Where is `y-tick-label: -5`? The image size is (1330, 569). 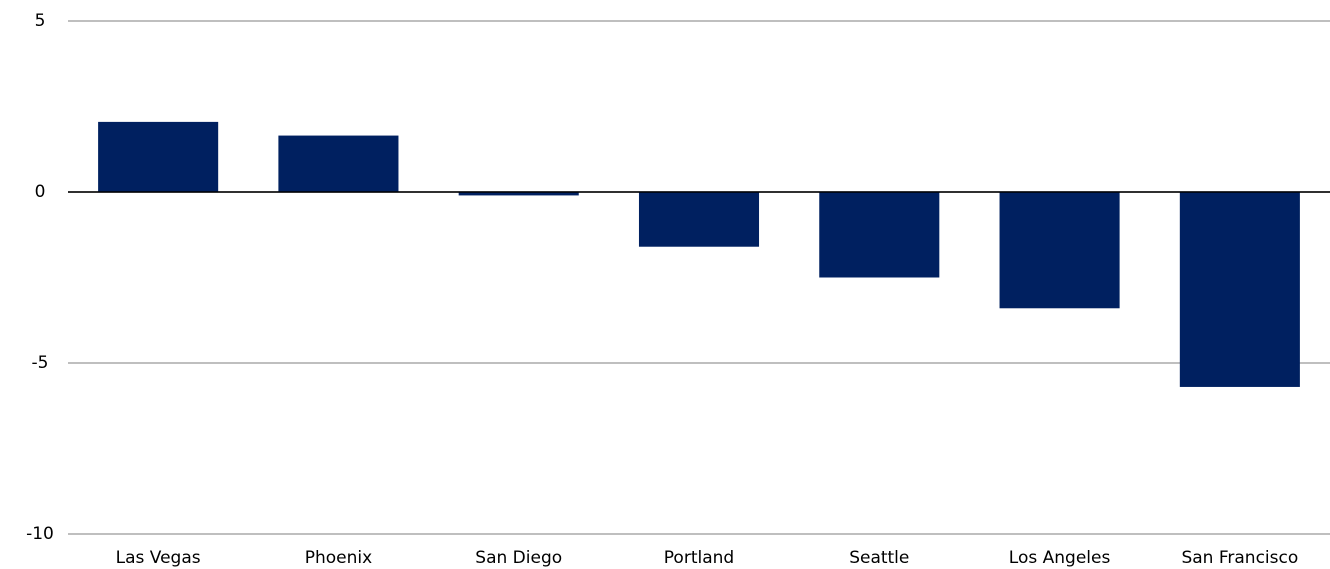 y-tick-label: -5 is located at coordinates (40, 363).